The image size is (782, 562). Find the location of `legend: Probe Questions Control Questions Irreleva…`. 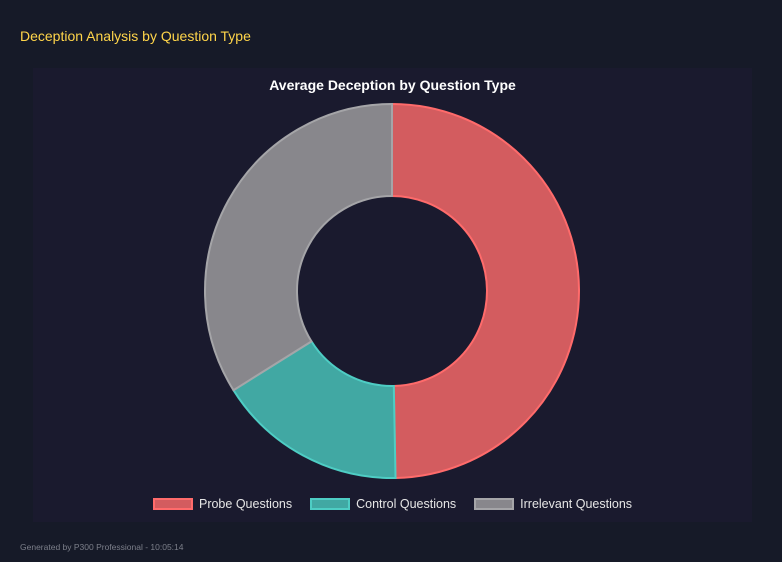

legend: Probe Questions Control Questions Irreleva… is located at coordinates (392, 504).